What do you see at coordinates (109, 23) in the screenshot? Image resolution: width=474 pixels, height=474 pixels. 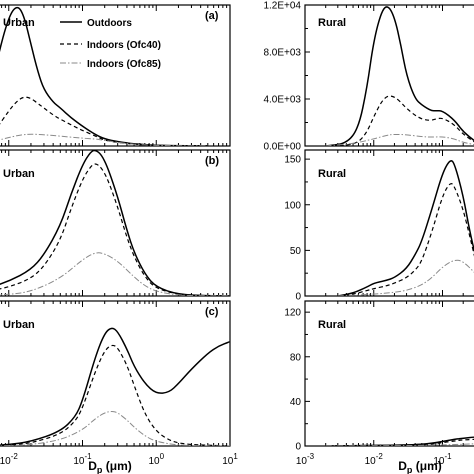 I see `legend-label-outdoors: Outdoors` at bounding box center [109, 23].